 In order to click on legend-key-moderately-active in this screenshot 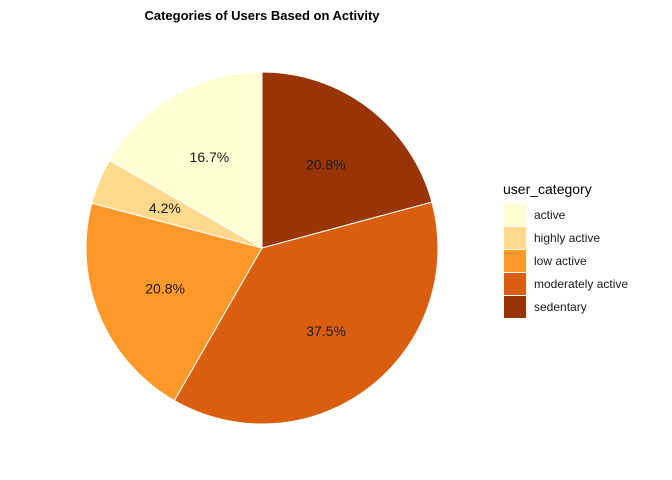, I will do `click(515, 284)`.